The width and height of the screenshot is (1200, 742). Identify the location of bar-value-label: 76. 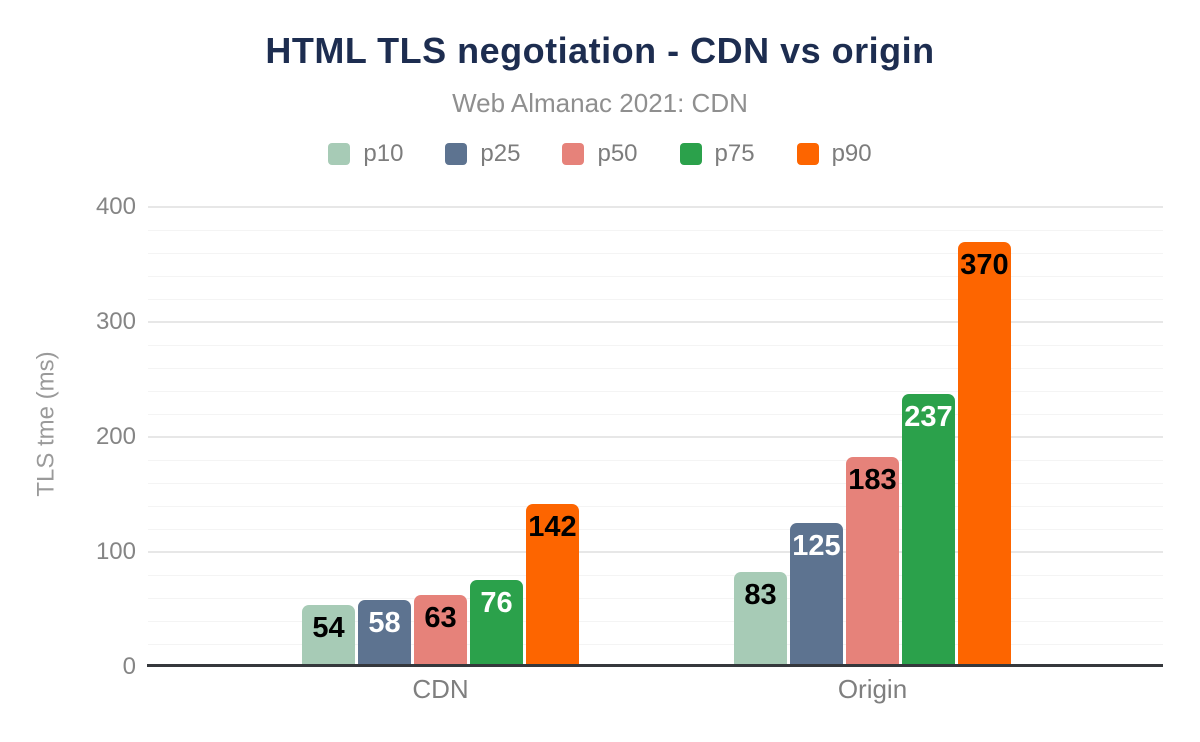
(496, 603).